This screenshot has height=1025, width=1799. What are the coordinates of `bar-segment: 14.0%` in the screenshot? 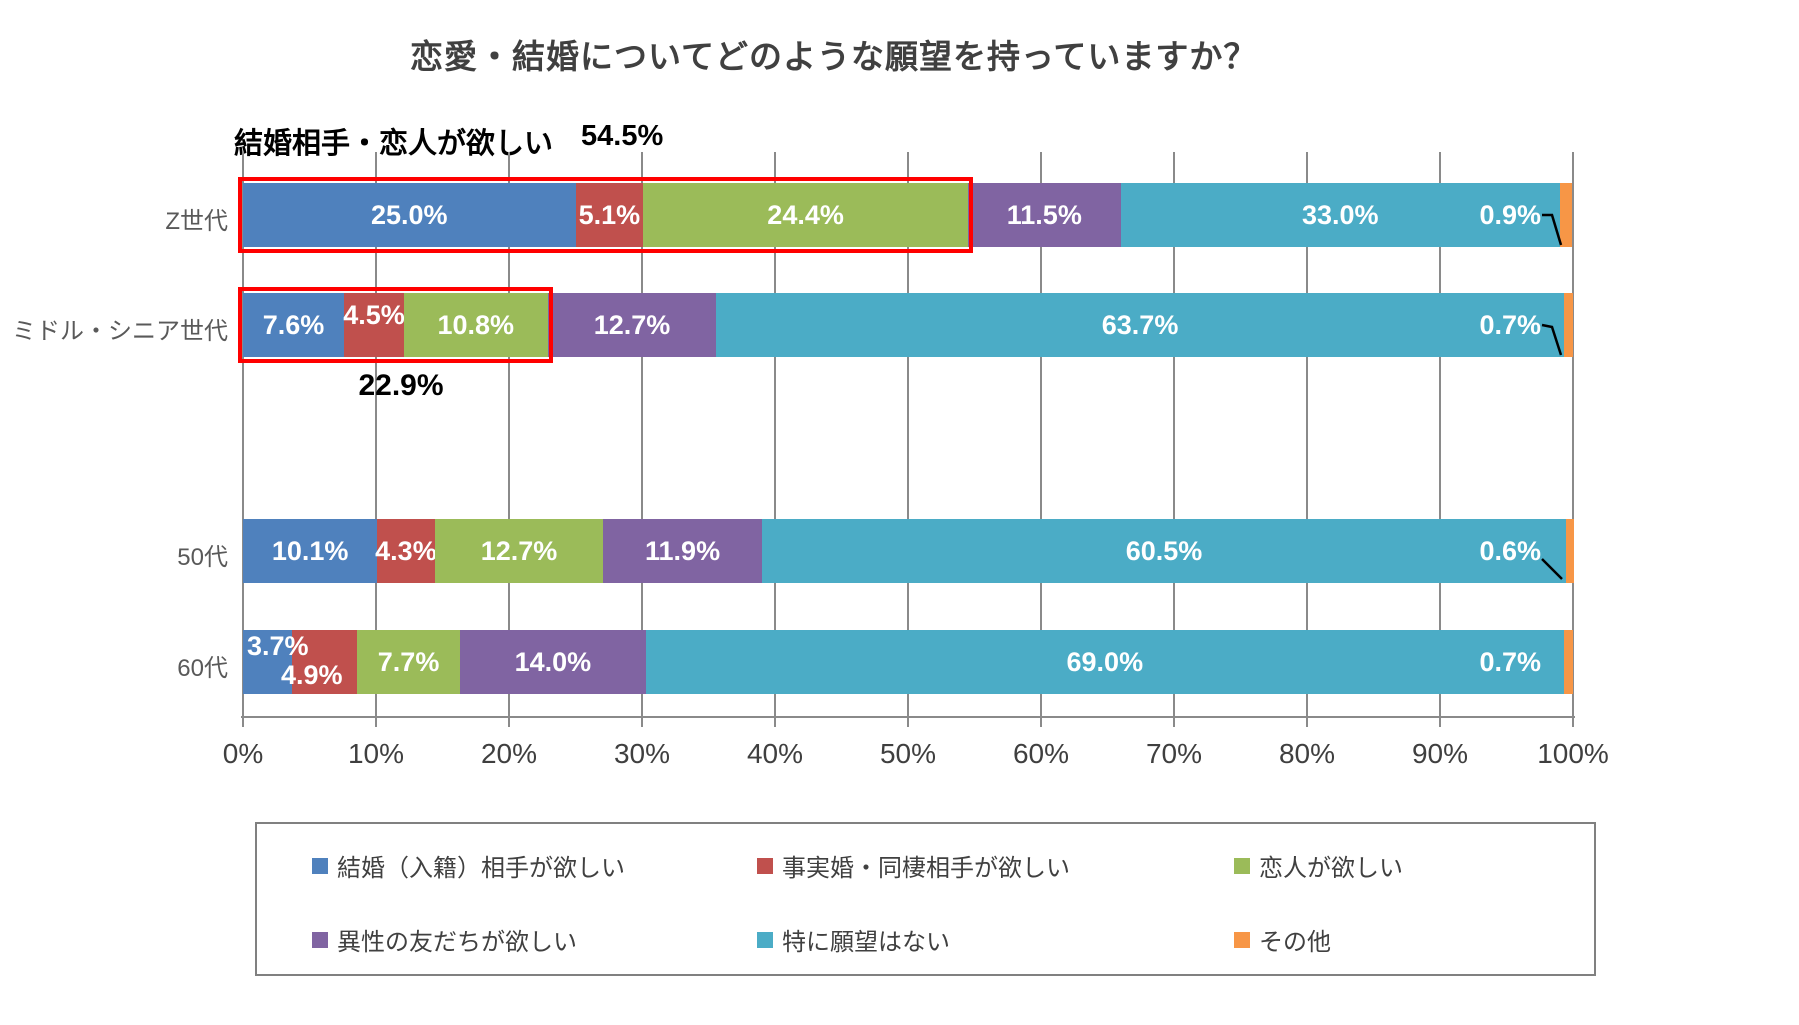 It's located at (552, 662).